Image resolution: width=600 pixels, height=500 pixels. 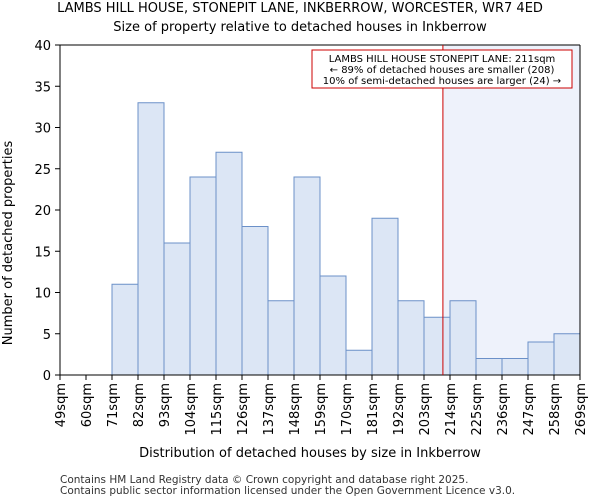 What do you see at coordinates (42, 252) in the screenshot?
I see `y-tick-label: 15` at bounding box center [42, 252].